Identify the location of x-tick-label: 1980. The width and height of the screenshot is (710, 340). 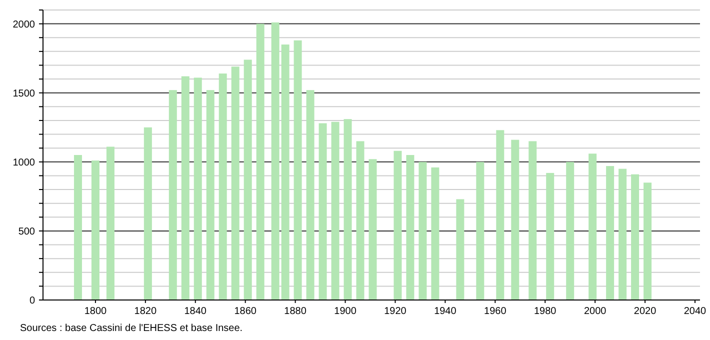
(545, 311).